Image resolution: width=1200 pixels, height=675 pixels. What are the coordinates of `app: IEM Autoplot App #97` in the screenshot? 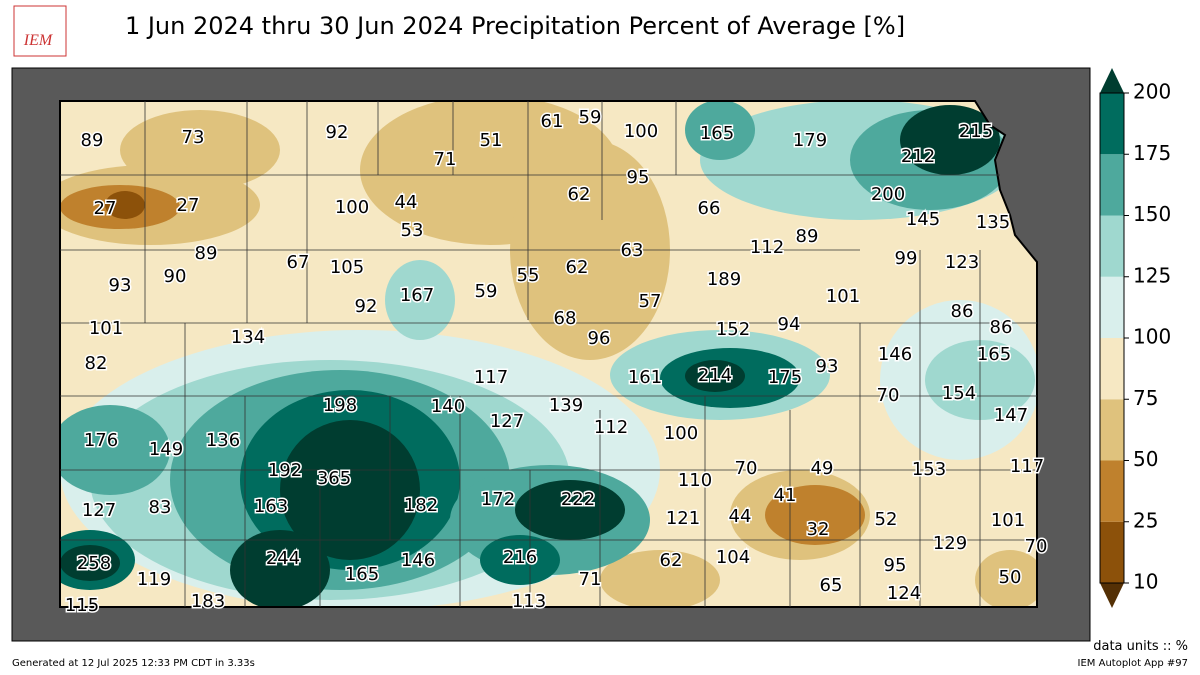 It's located at (1133, 663).